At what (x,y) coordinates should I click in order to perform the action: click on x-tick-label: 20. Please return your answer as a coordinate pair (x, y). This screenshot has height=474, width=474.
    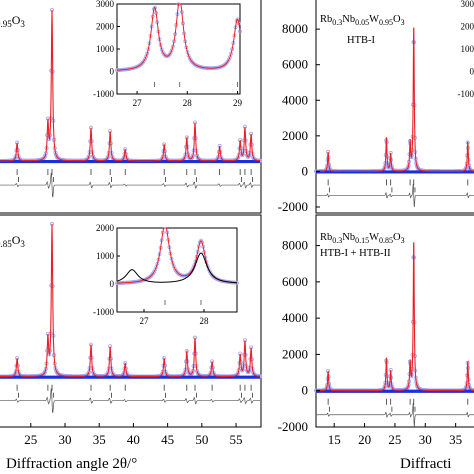
    Looking at the image, I should click on (364, 439).